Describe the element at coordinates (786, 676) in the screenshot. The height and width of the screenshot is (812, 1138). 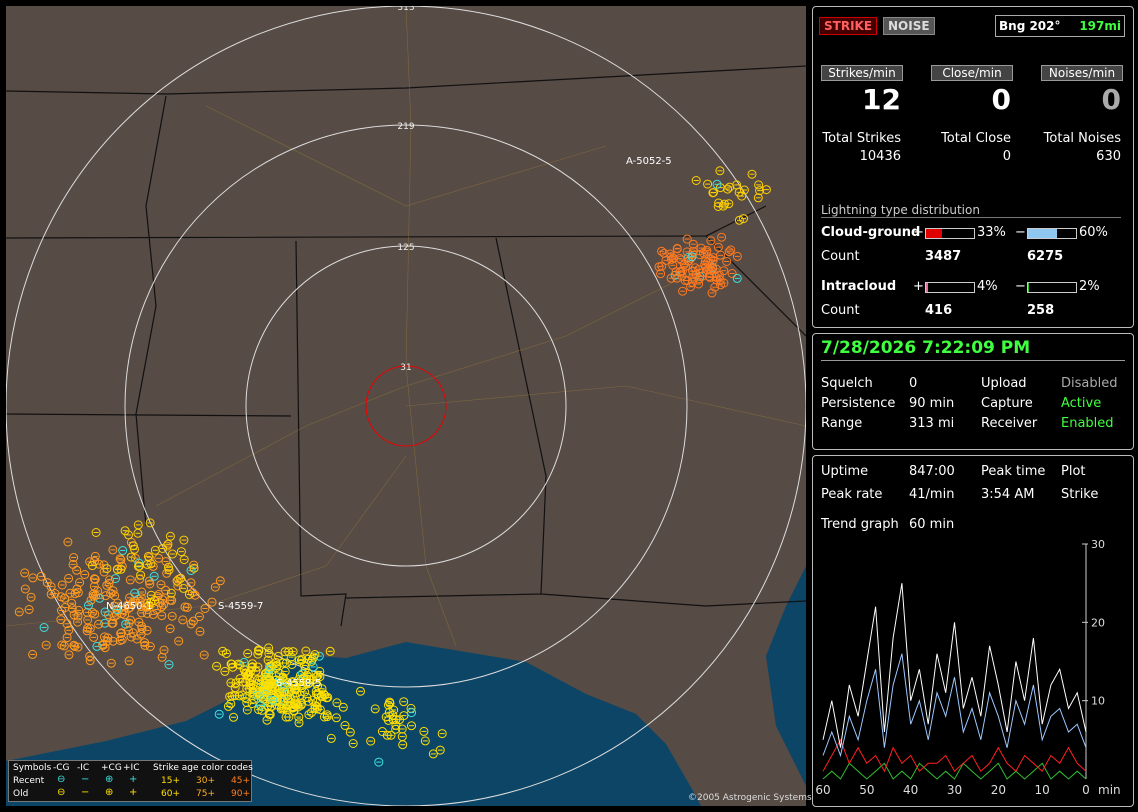
I see `atlantic` at that location.